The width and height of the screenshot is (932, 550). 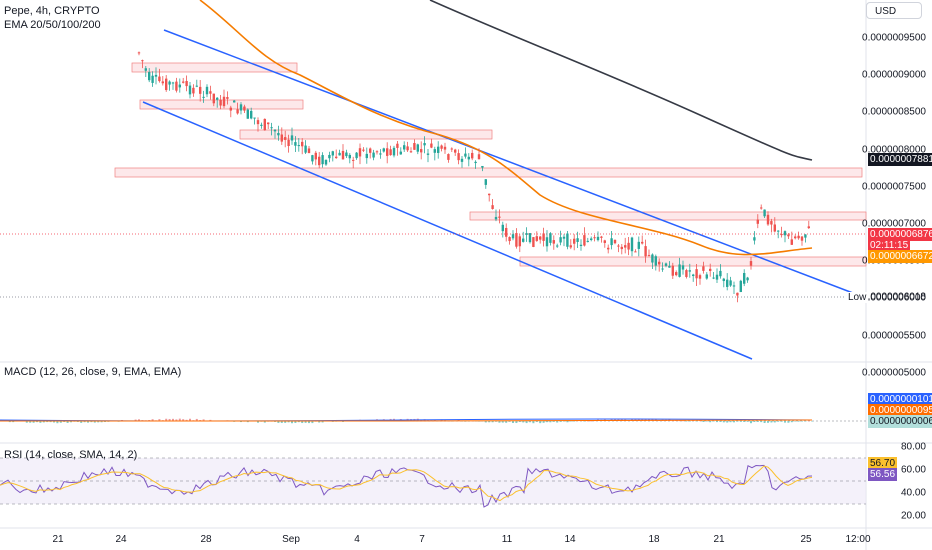 What do you see at coordinates (894, 10) in the screenshot?
I see `currency-button: USD` at bounding box center [894, 10].